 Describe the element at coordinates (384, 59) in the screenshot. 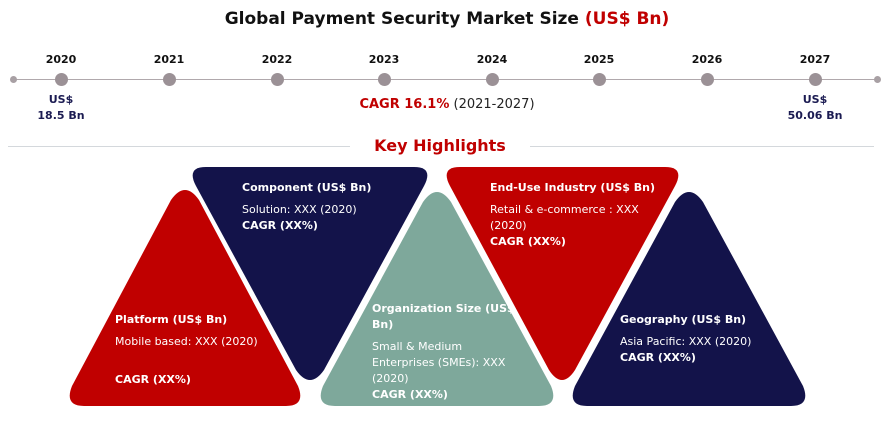

I see `timeline-year: 2023` at that location.